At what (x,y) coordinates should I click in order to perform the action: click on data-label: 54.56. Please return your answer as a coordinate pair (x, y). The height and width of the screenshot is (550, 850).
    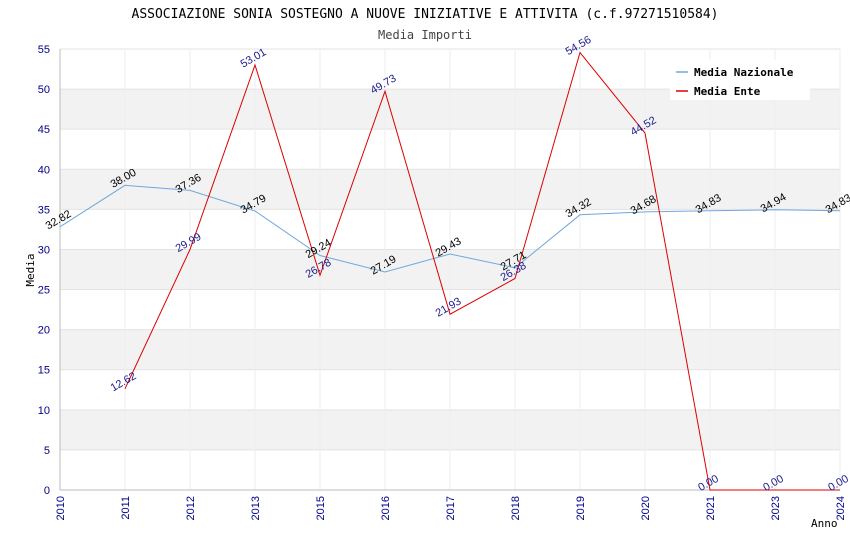
    Looking at the image, I should click on (579, 46).